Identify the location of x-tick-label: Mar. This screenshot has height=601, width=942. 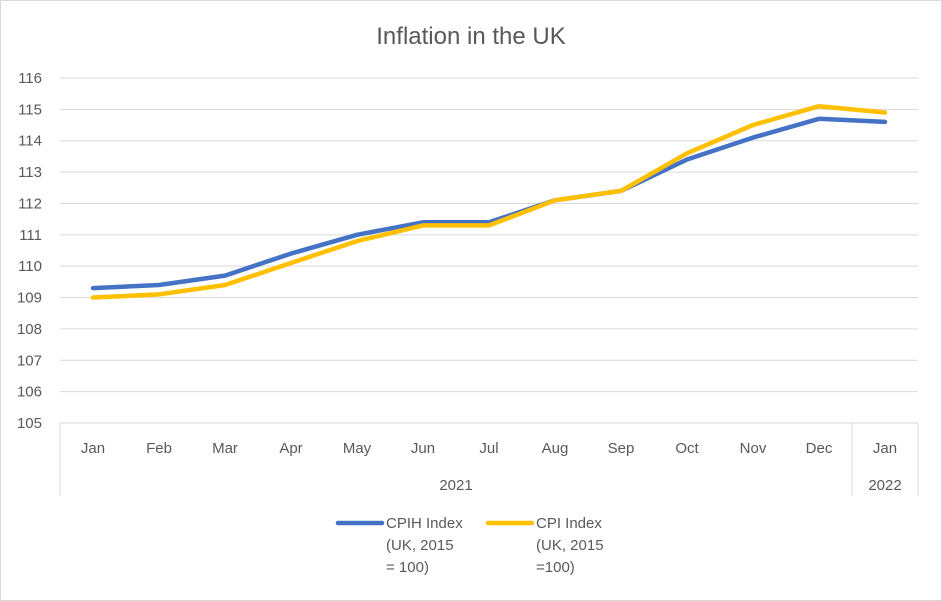
(225, 448).